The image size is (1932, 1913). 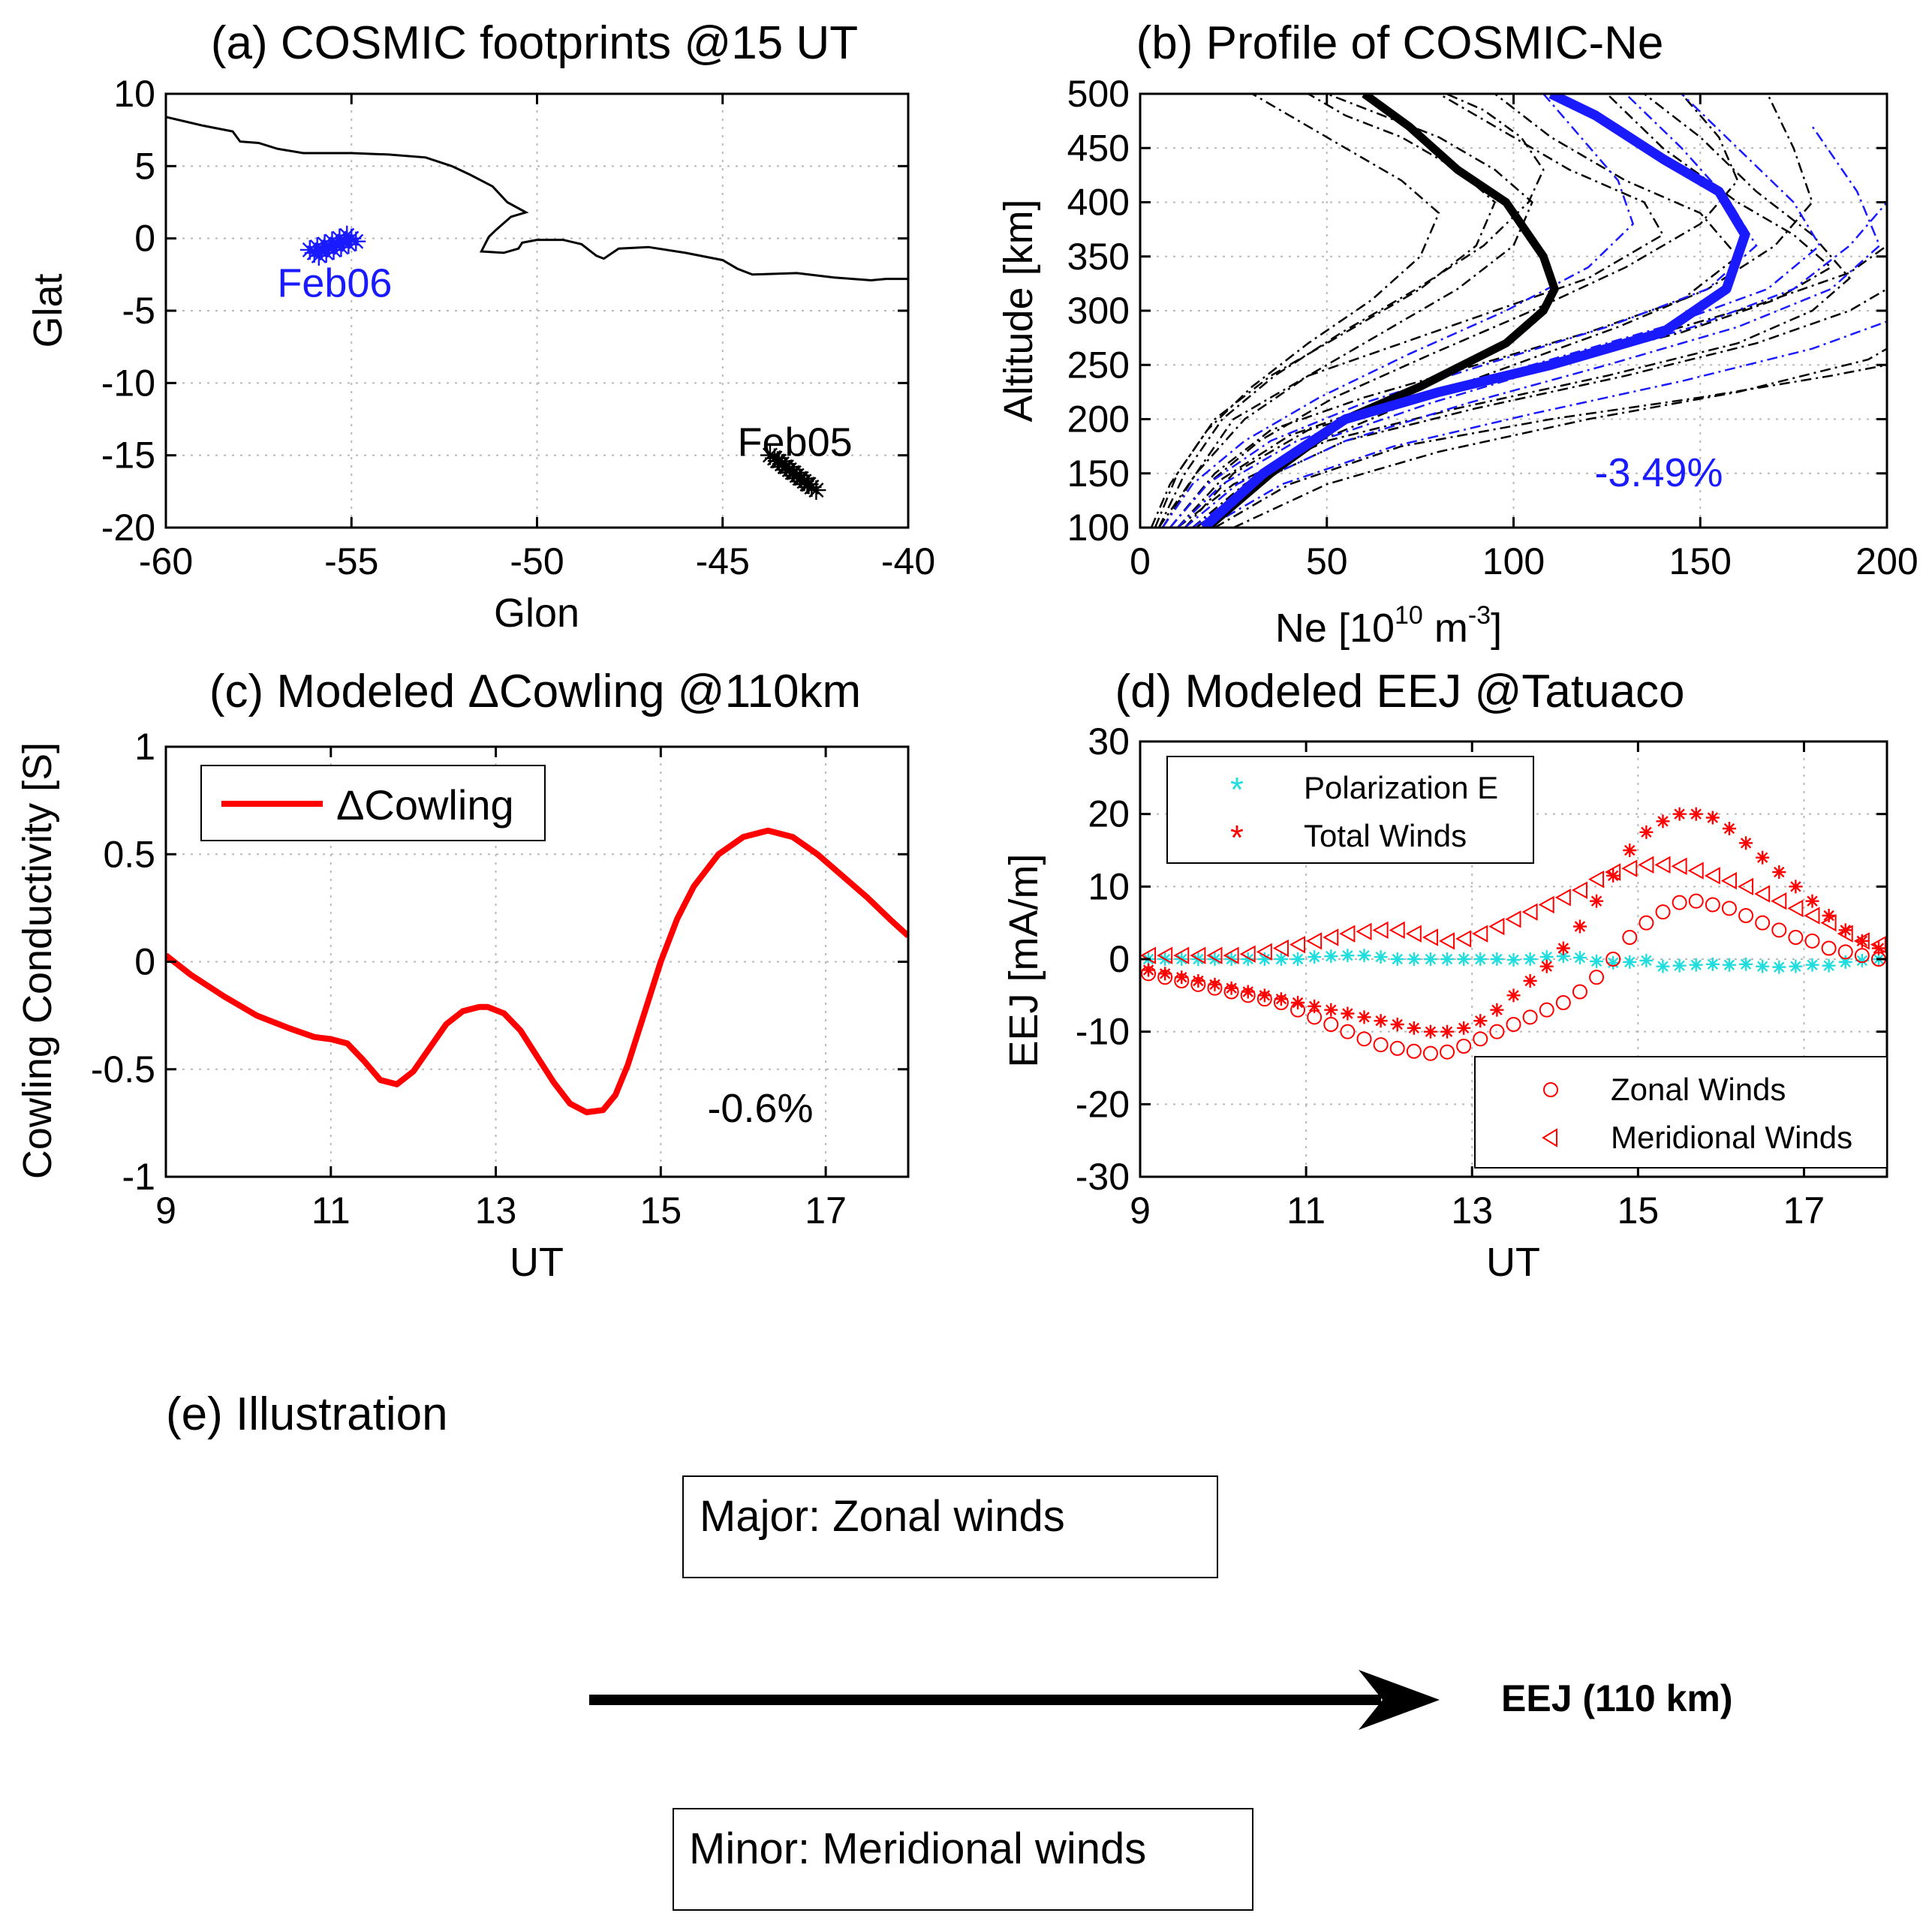 What do you see at coordinates (537, 1262) in the screenshot?
I see `panel-c-xlabel: UT` at bounding box center [537, 1262].